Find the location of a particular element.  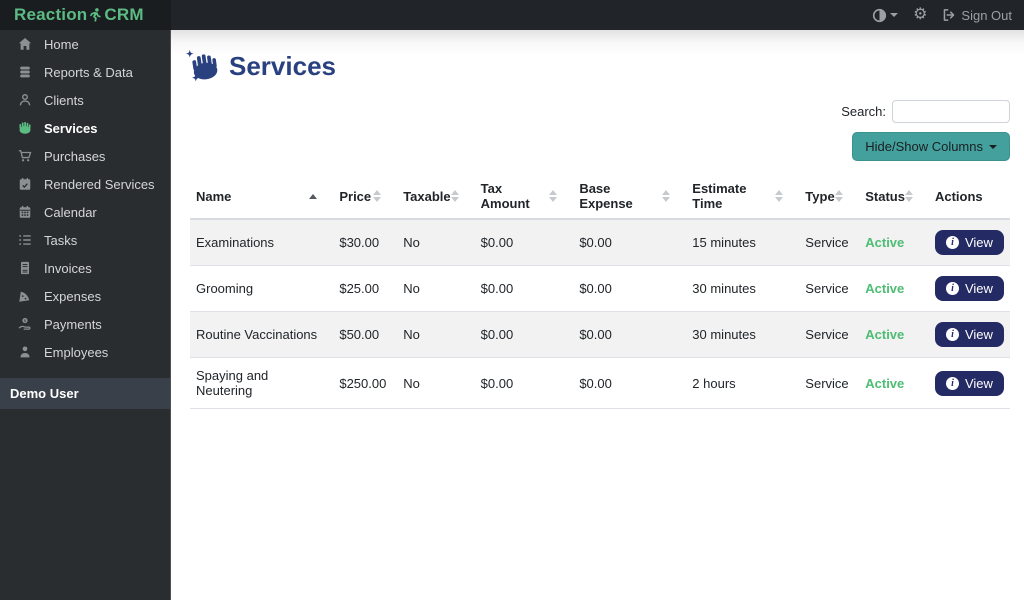

column-header-type: Type is located at coordinates (829, 198).